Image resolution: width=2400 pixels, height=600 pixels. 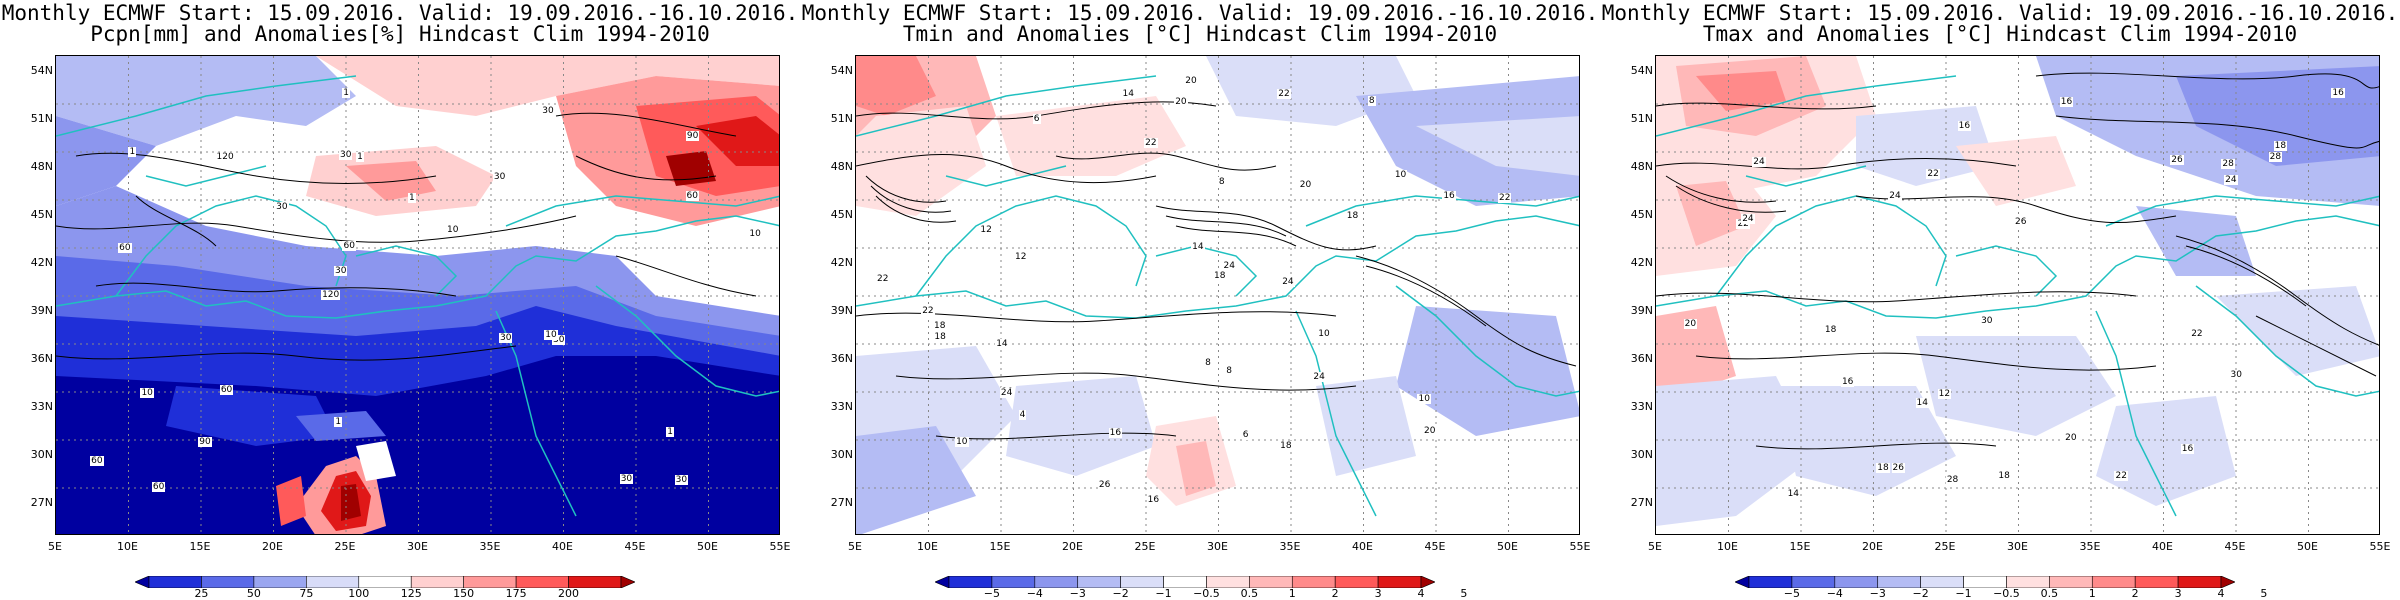 What do you see at coordinates (2006, 593) in the screenshot?
I see `colorbar-tick-label: −0.5` at bounding box center [2006, 593].